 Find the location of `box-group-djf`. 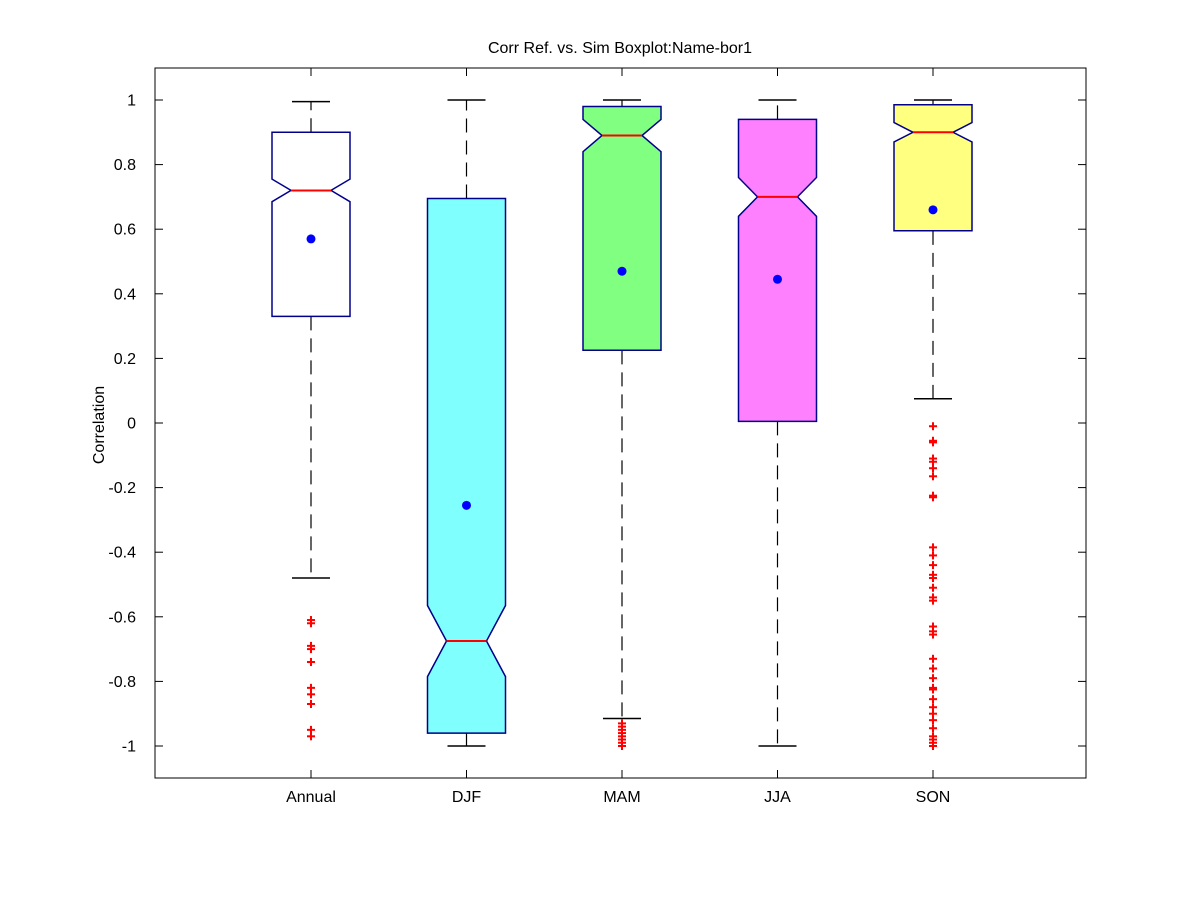

box-group-djf is located at coordinates (466, 423).